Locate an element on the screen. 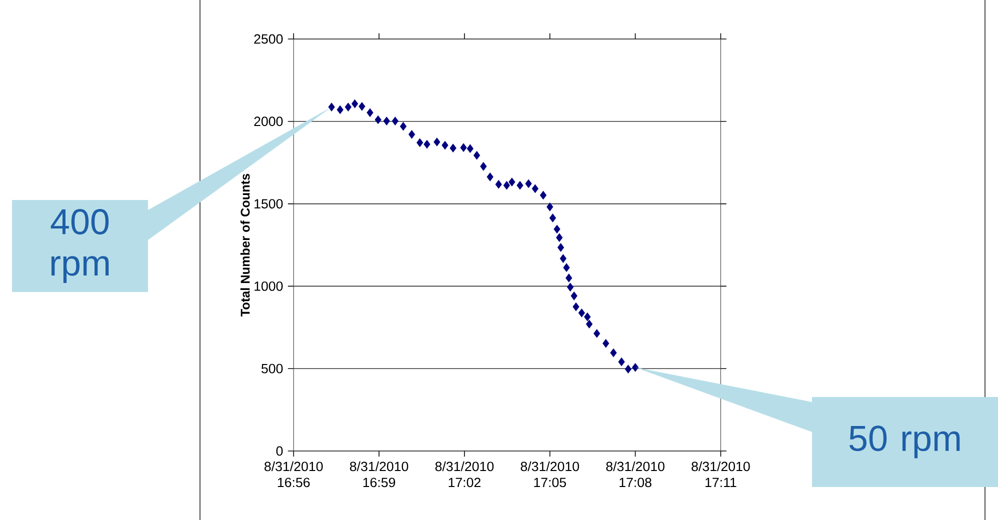  y-tick-label: 2000 is located at coordinates (268, 121).